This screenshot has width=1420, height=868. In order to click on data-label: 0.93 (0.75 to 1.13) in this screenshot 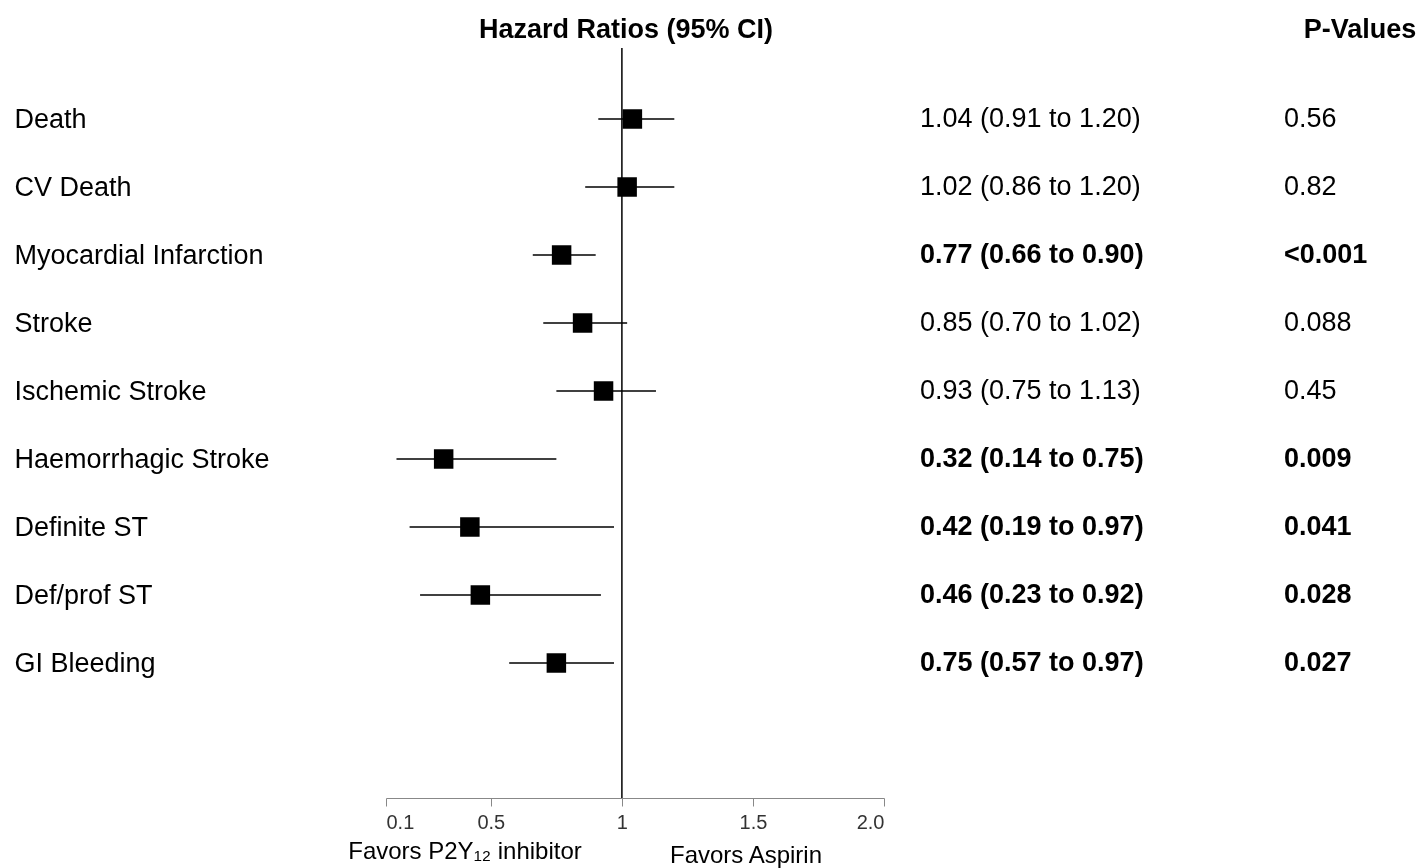, I will do `click(1030, 390)`.